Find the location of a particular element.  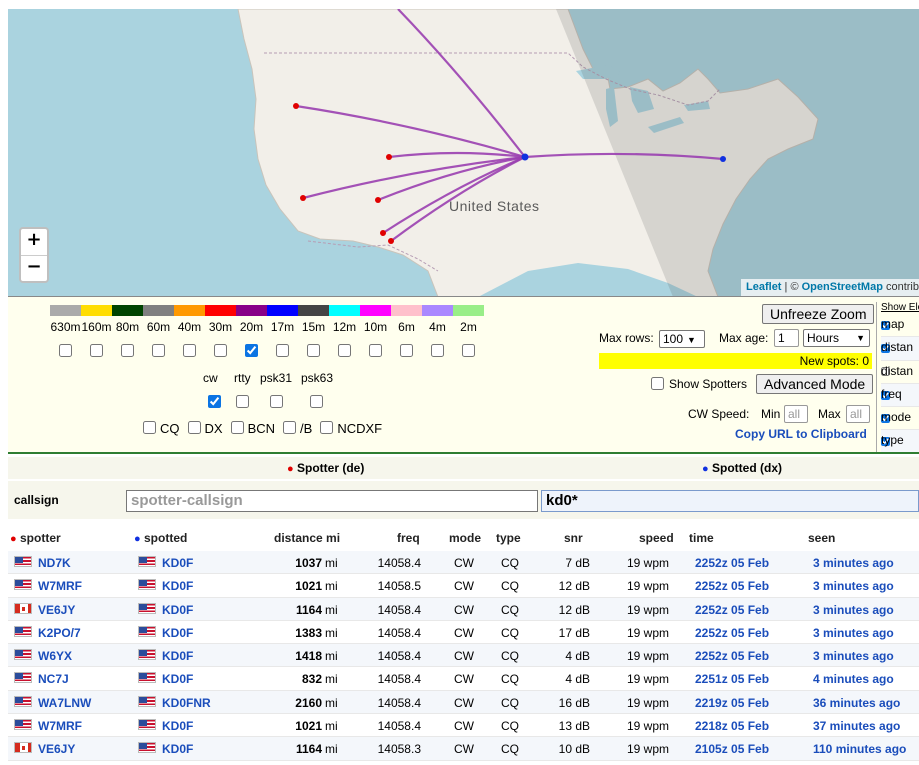

spotter-callsign: ND7K is located at coordinates (54, 563).